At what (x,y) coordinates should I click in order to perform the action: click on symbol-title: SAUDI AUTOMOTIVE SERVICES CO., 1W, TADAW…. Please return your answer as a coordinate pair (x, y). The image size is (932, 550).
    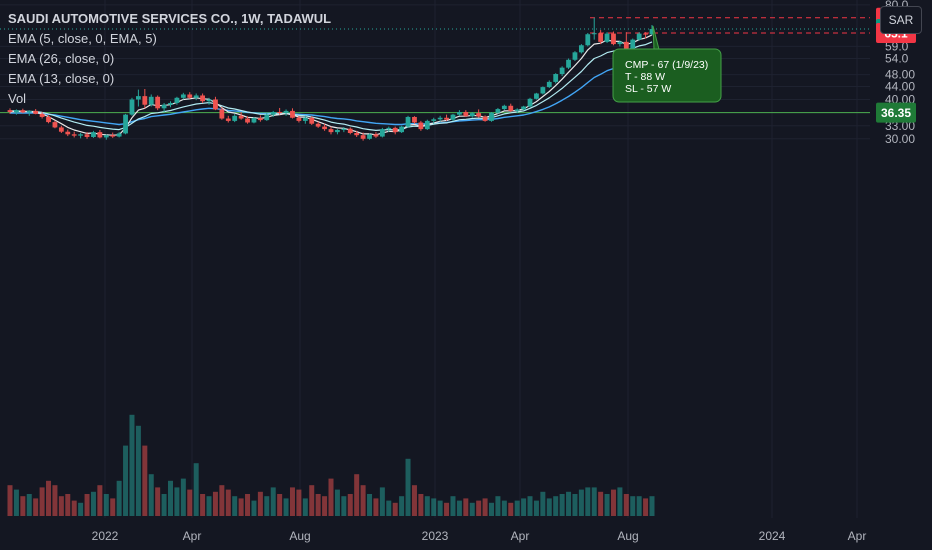
    Looking at the image, I should click on (170, 18).